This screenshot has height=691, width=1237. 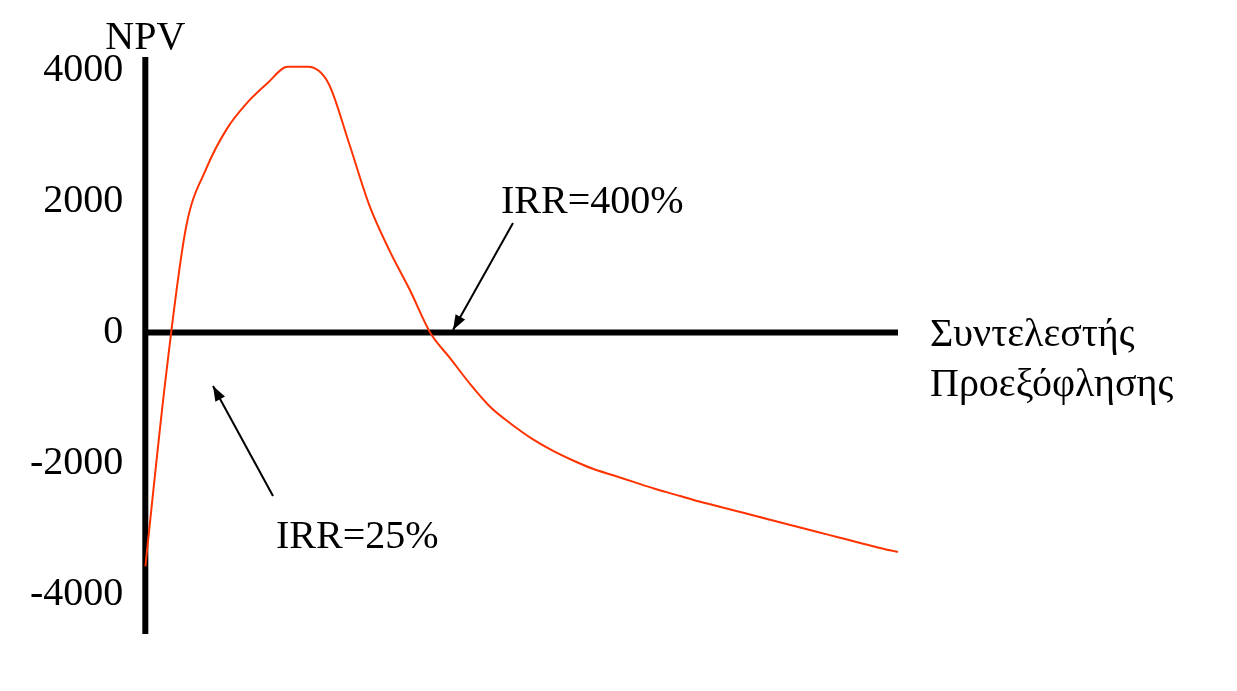 I want to click on y-tick-label: -4000, so click(x=76, y=592).